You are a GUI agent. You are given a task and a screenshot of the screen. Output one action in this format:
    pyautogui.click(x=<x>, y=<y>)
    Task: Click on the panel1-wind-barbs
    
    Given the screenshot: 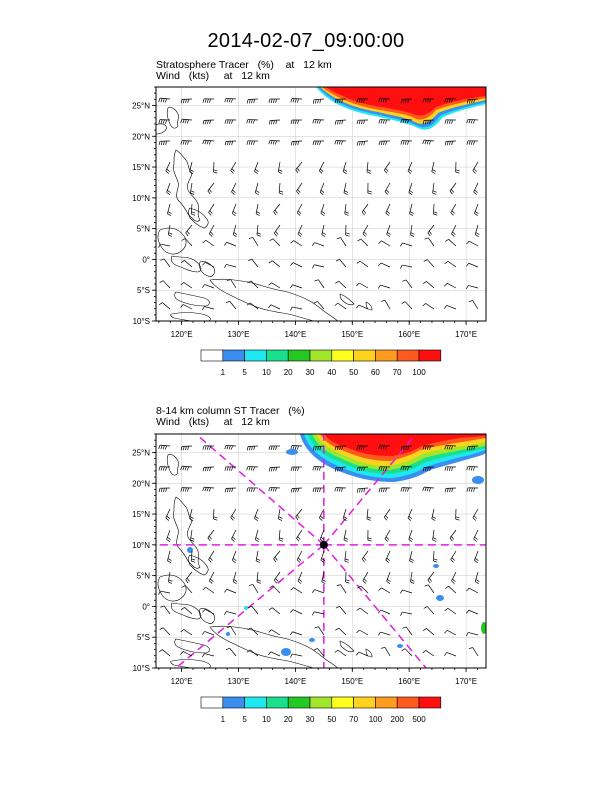 What is the action you would take?
    pyautogui.click(x=319, y=204)
    